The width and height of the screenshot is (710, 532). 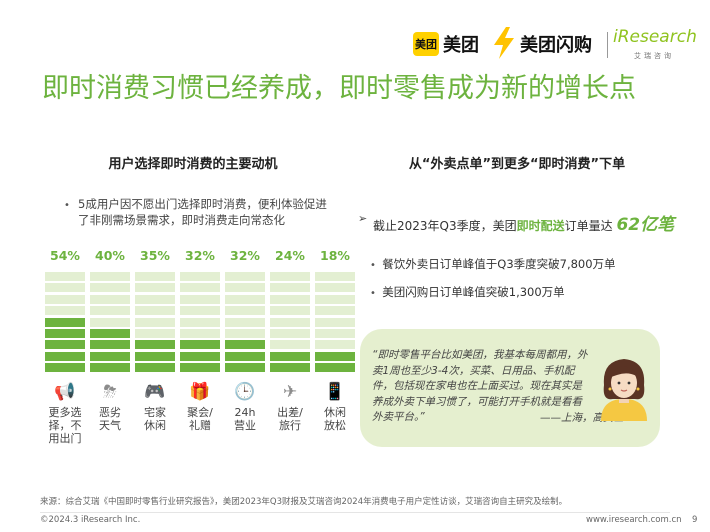 What do you see at coordinates (335, 425) in the screenshot?
I see `category-label-line: 放松` at bounding box center [335, 425].